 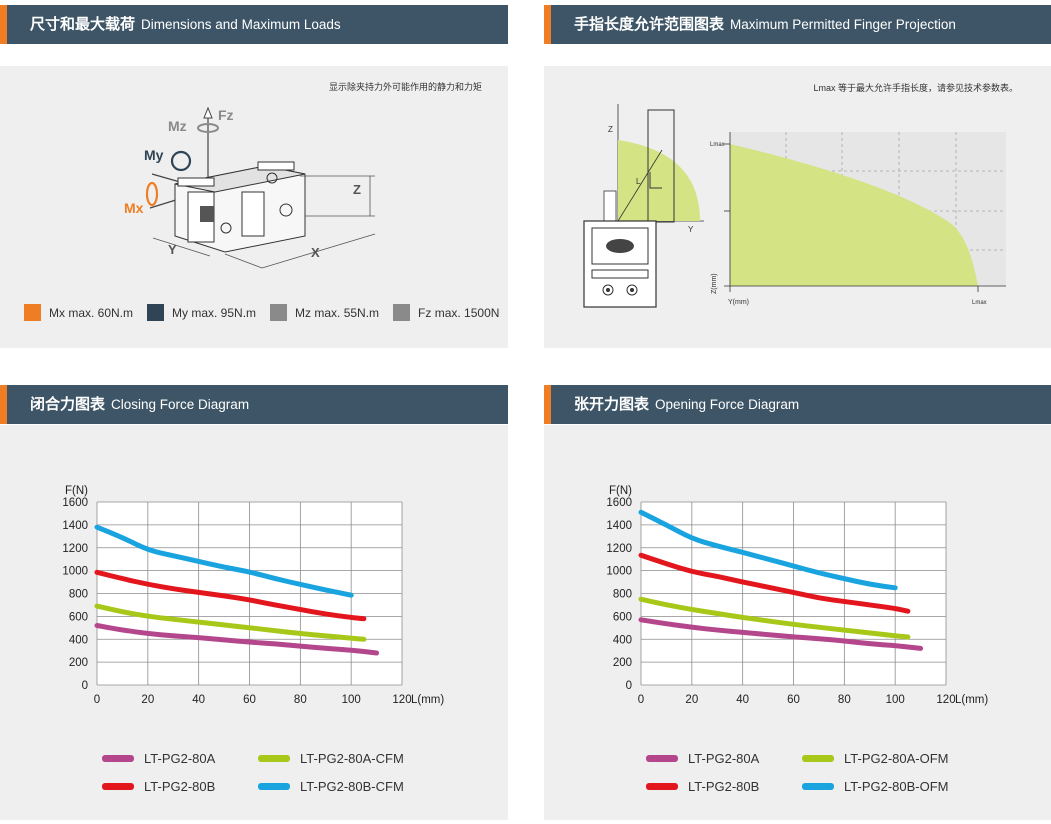 What do you see at coordinates (915, 87) in the screenshot?
I see `finger-note: Lmax 等于最大允许手指长度，请参见技术参数表。` at bounding box center [915, 87].